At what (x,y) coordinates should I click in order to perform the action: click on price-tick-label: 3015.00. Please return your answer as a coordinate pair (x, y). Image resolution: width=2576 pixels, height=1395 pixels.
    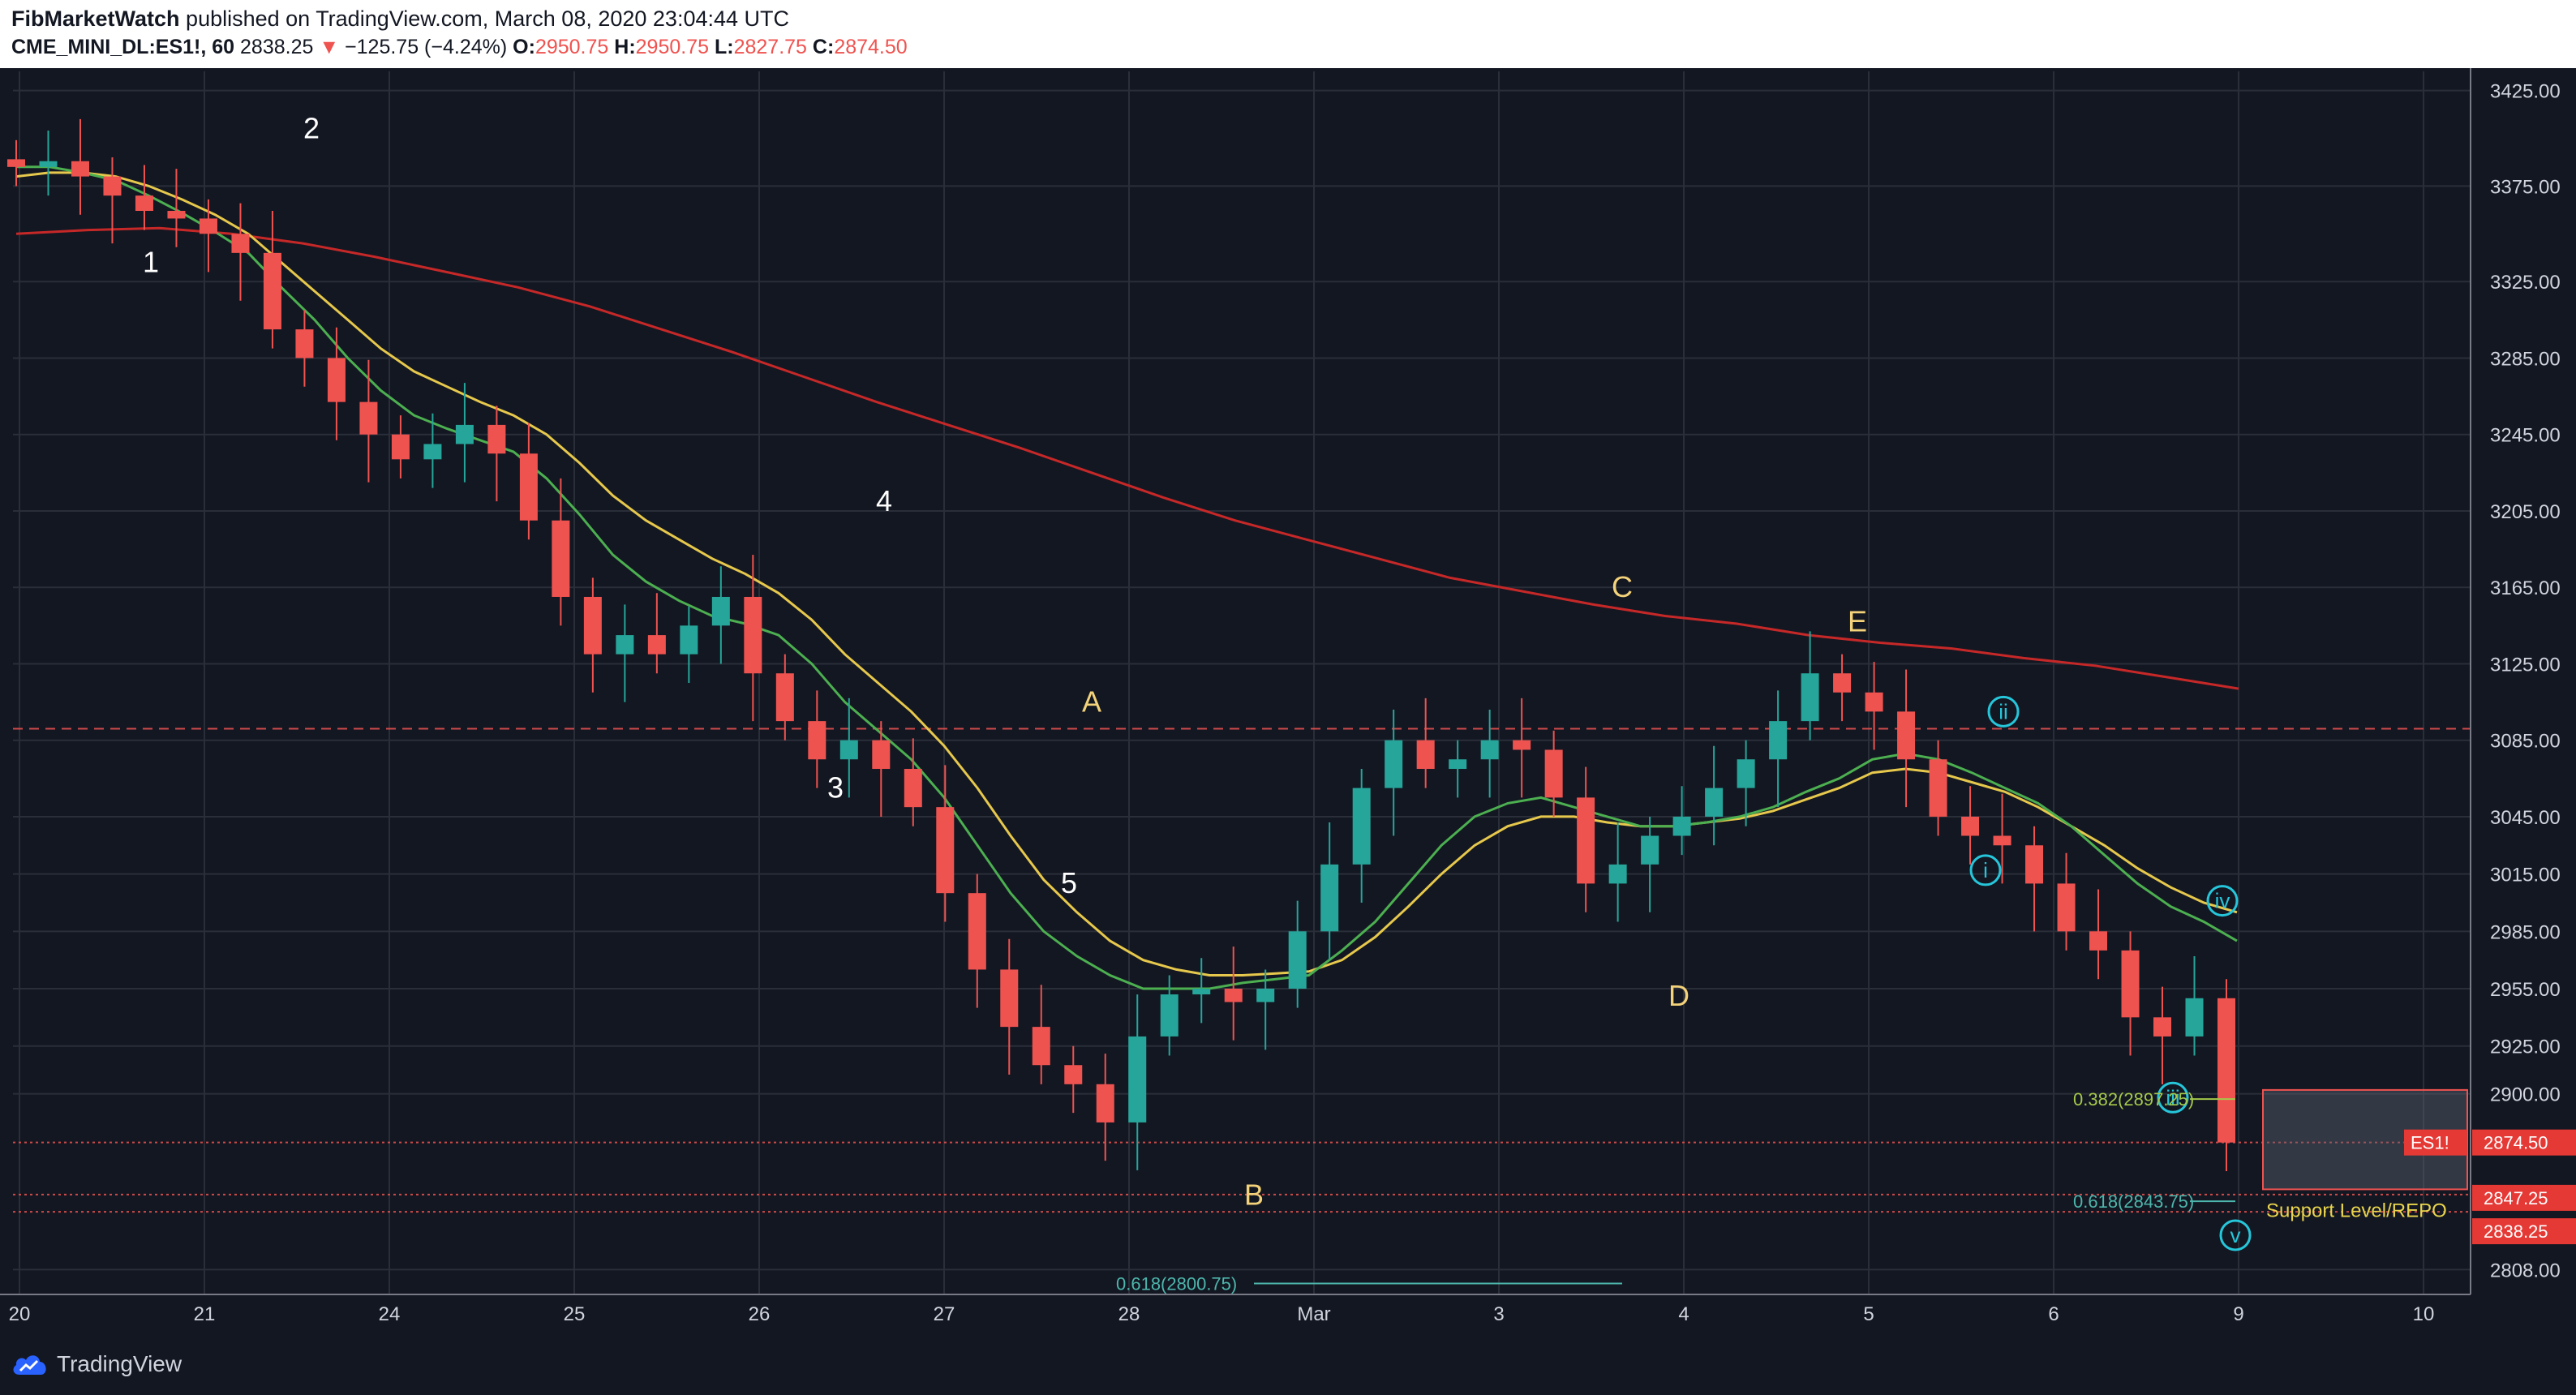
    Looking at the image, I should click on (2525, 876).